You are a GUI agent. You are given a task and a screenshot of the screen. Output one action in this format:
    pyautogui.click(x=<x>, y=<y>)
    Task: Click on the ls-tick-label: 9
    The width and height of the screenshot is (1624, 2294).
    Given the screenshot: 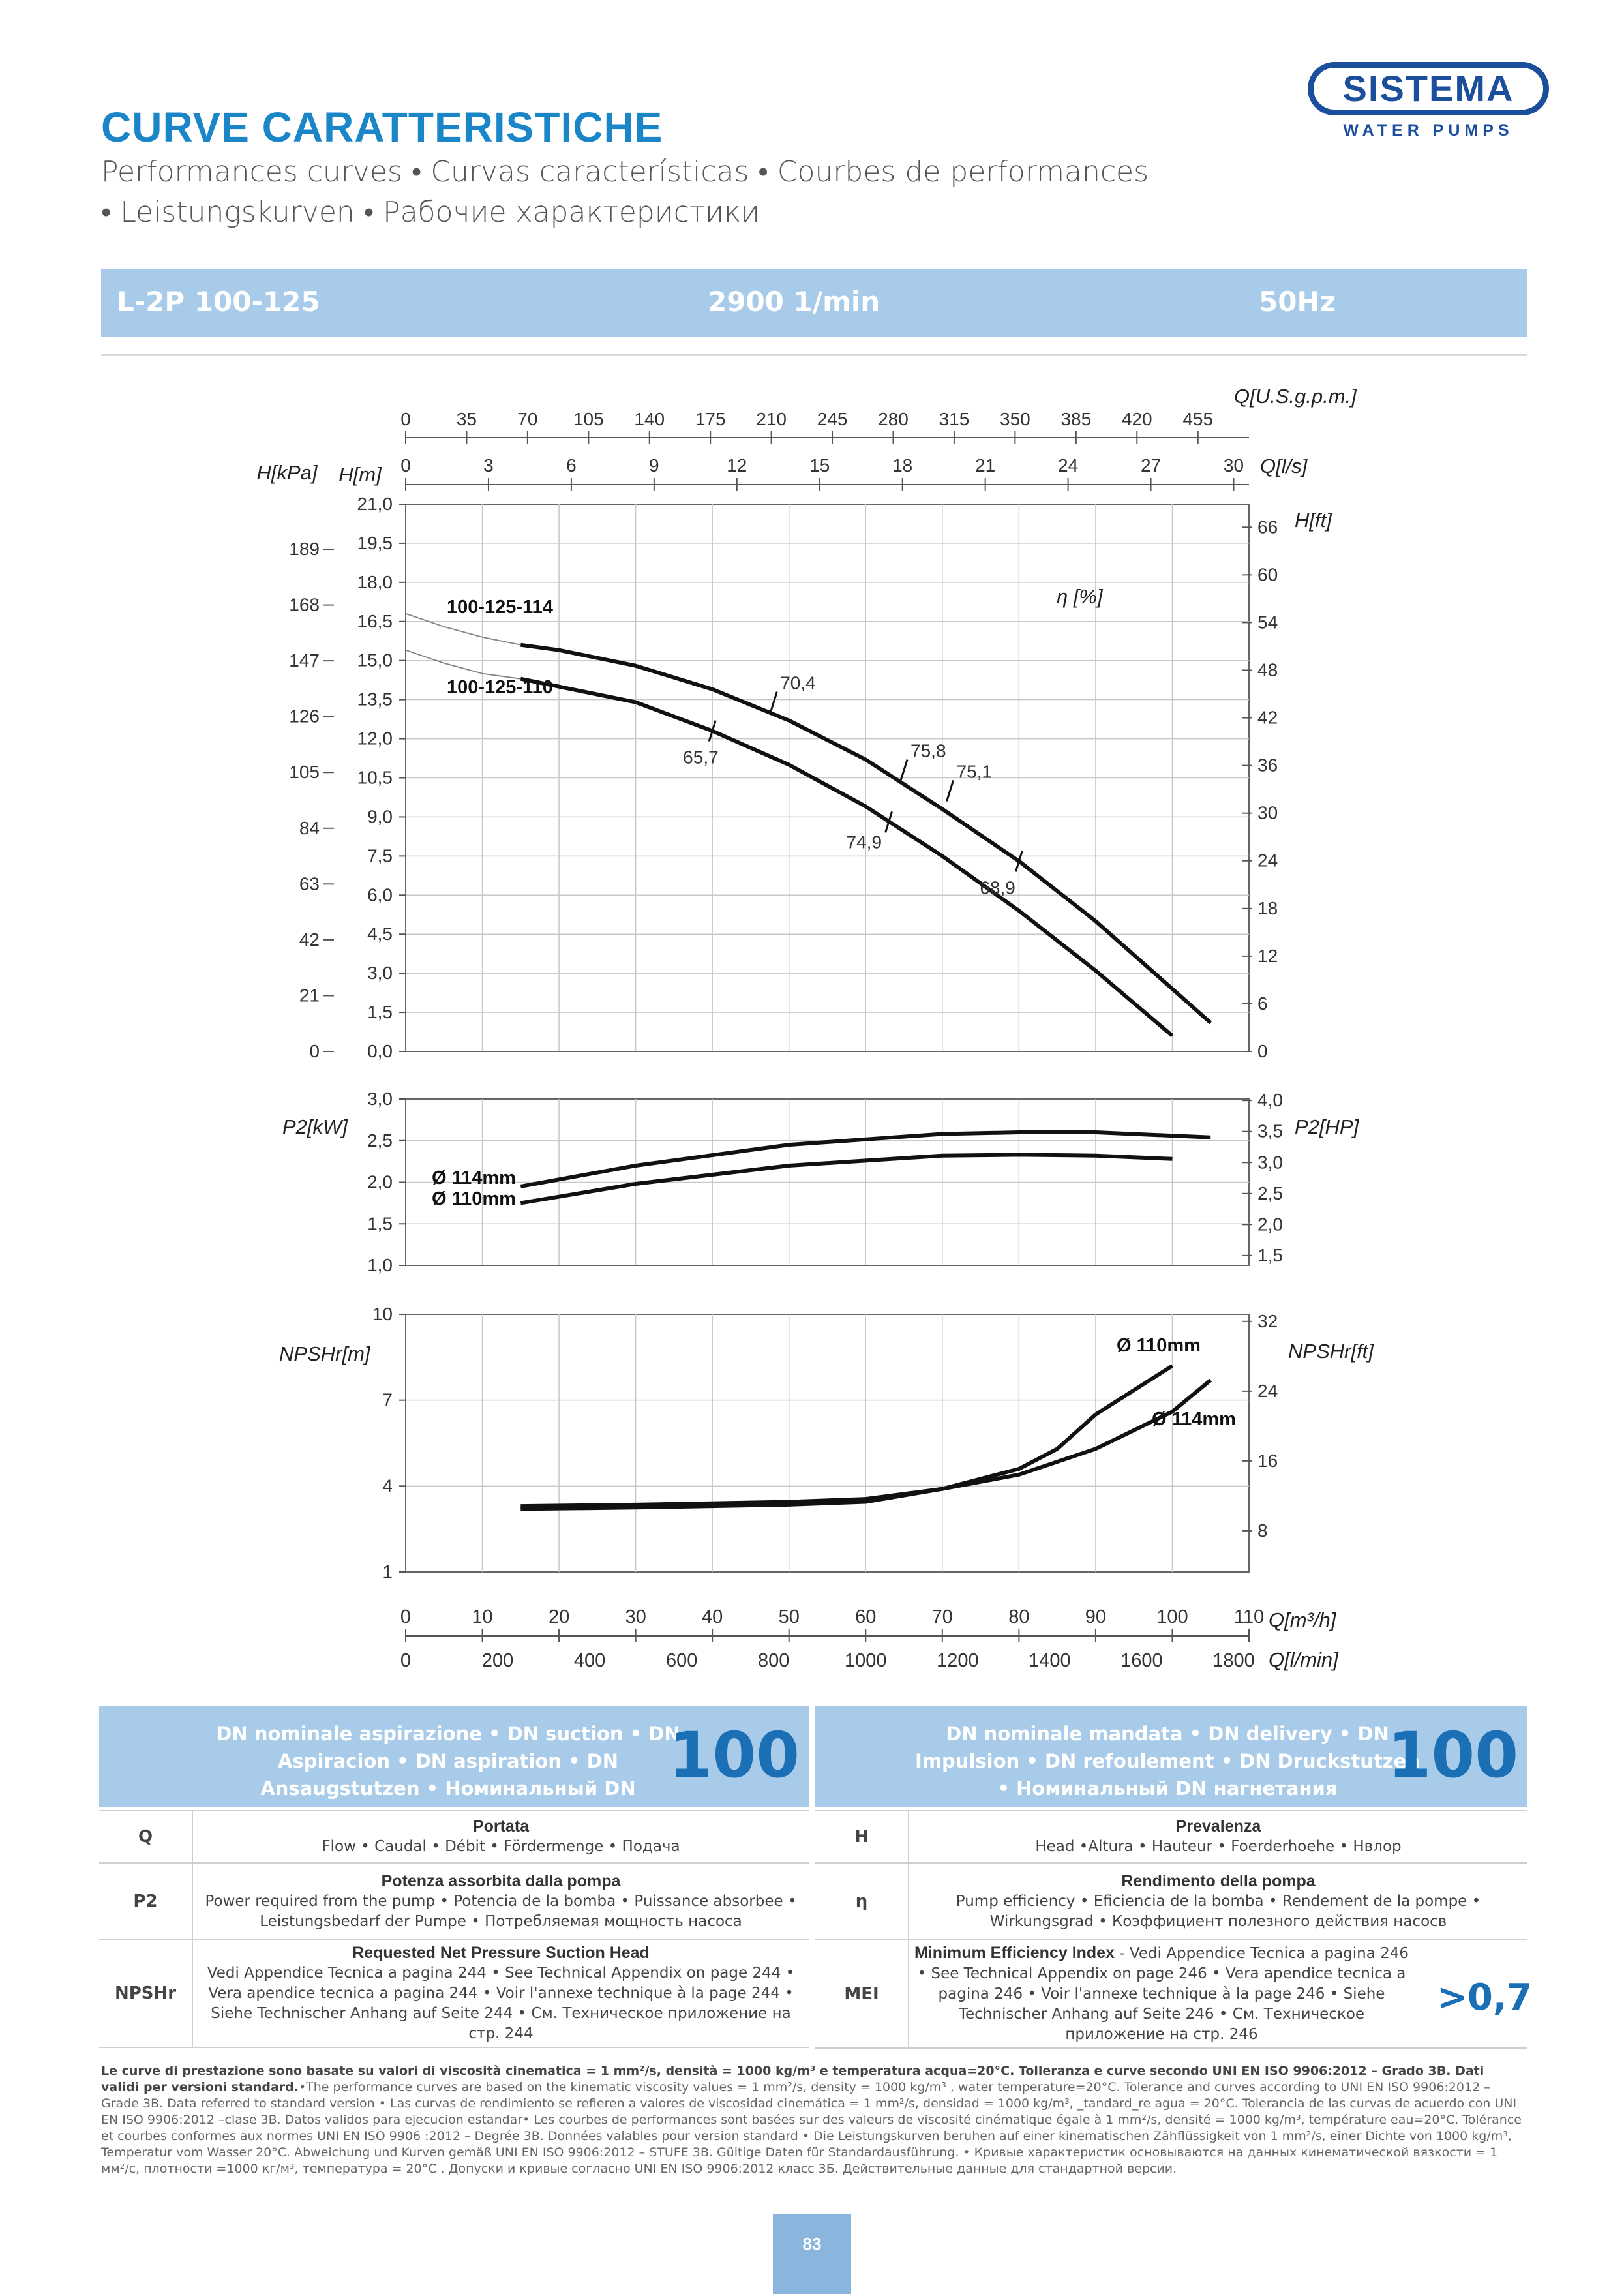 What is the action you would take?
    pyautogui.click(x=654, y=465)
    